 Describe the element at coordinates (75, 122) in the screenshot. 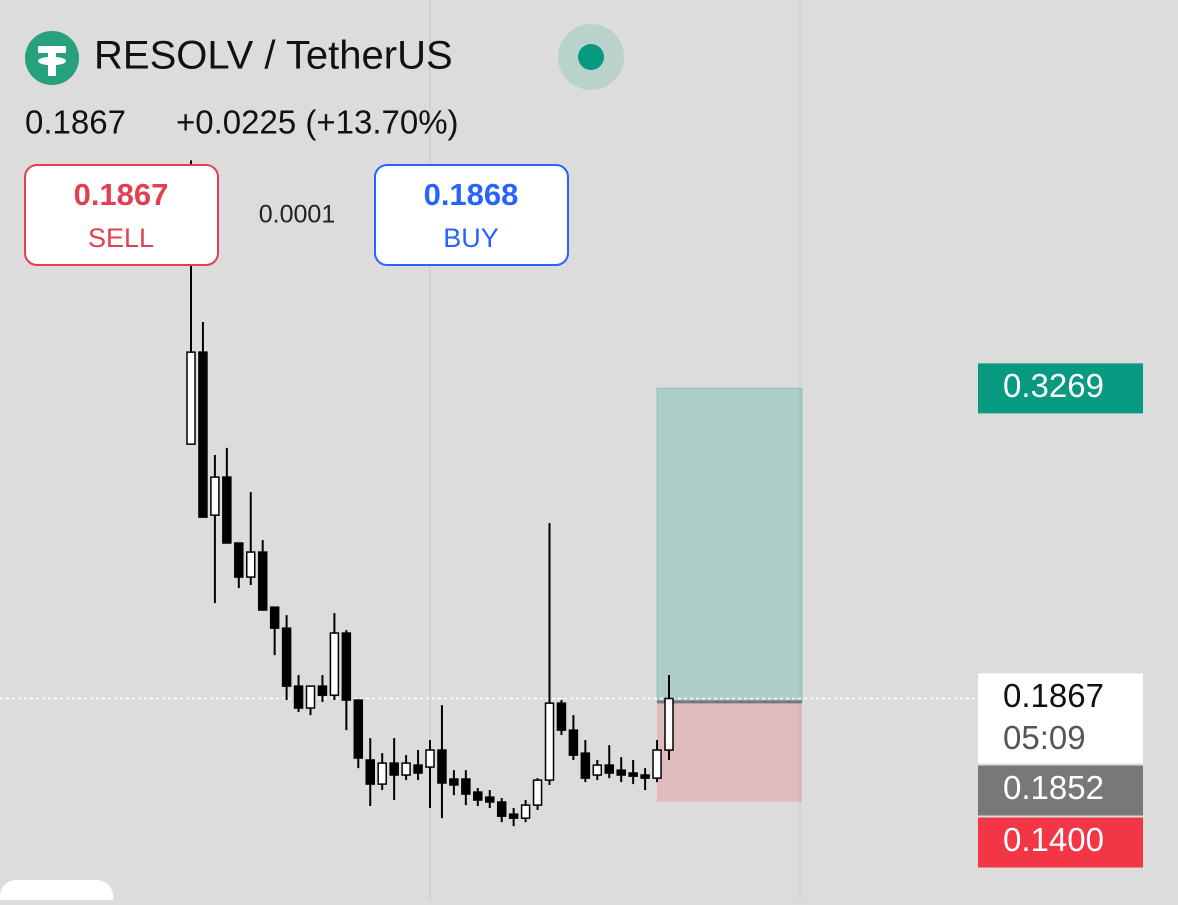

I see `last-price: 0.1867` at that location.